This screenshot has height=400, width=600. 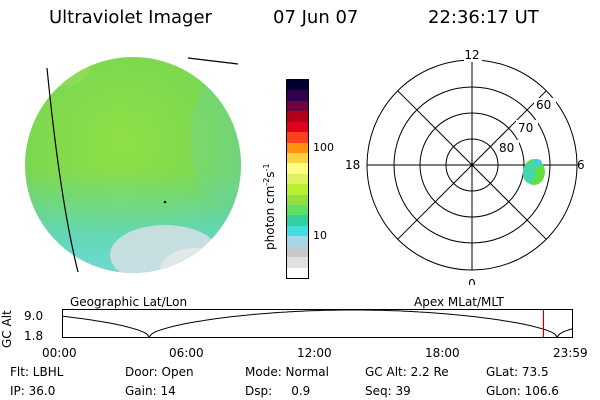 What do you see at coordinates (581, 165) in the screenshot?
I see `mlt-6-label: 6` at bounding box center [581, 165].